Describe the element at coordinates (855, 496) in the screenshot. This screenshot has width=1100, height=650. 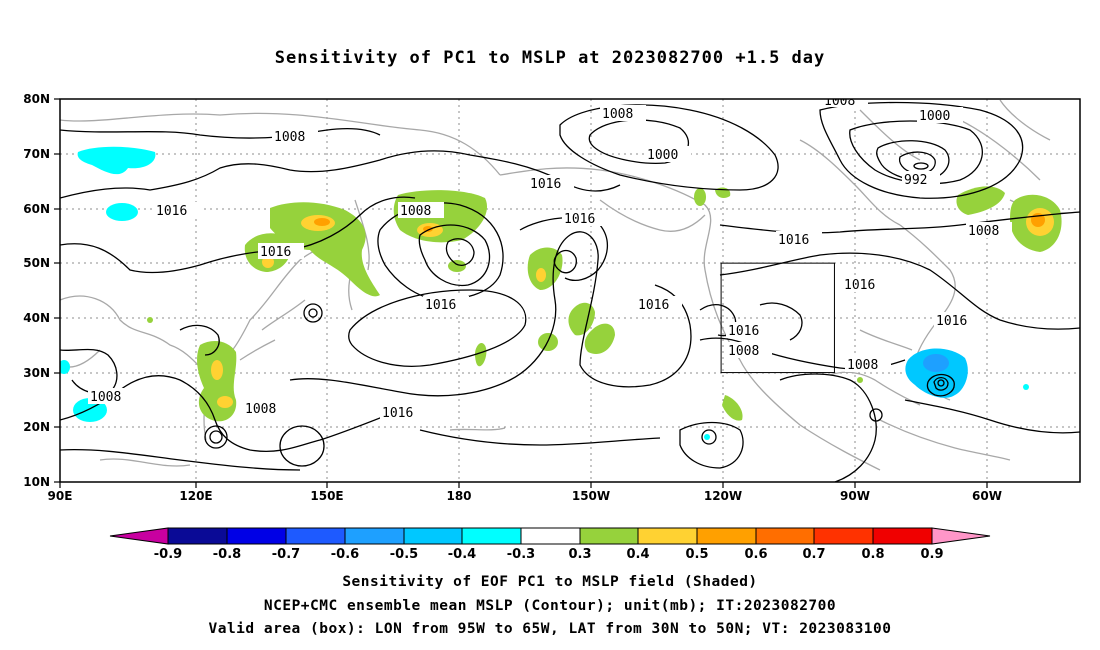
I see `lon-label: 90W` at that location.